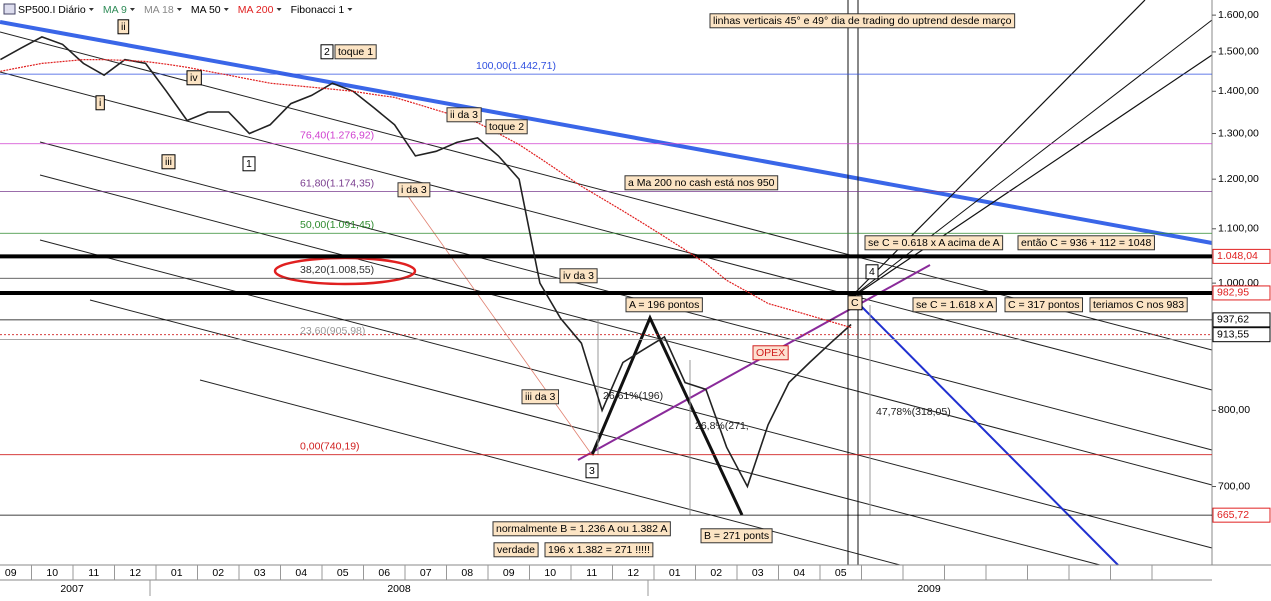 The image size is (1271, 601). What do you see at coordinates (1238, 15) in the screenshot?
I see `y-tick-label: 1.600,00` at bounding box center [1238, 15].